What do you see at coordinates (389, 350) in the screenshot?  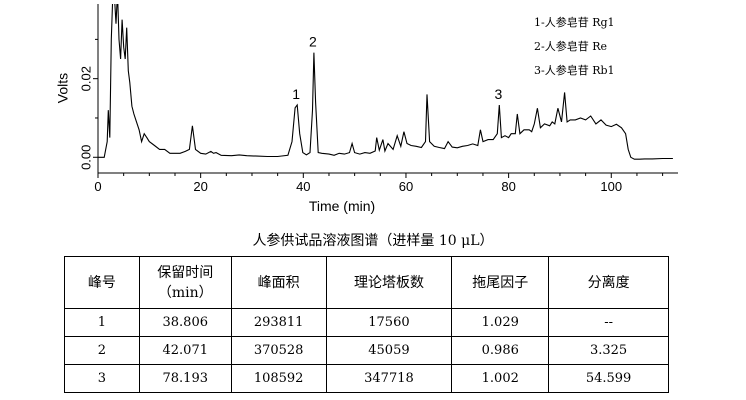 I see `cell-theoretical-plates: 45059` at bounding box center [389, 350].